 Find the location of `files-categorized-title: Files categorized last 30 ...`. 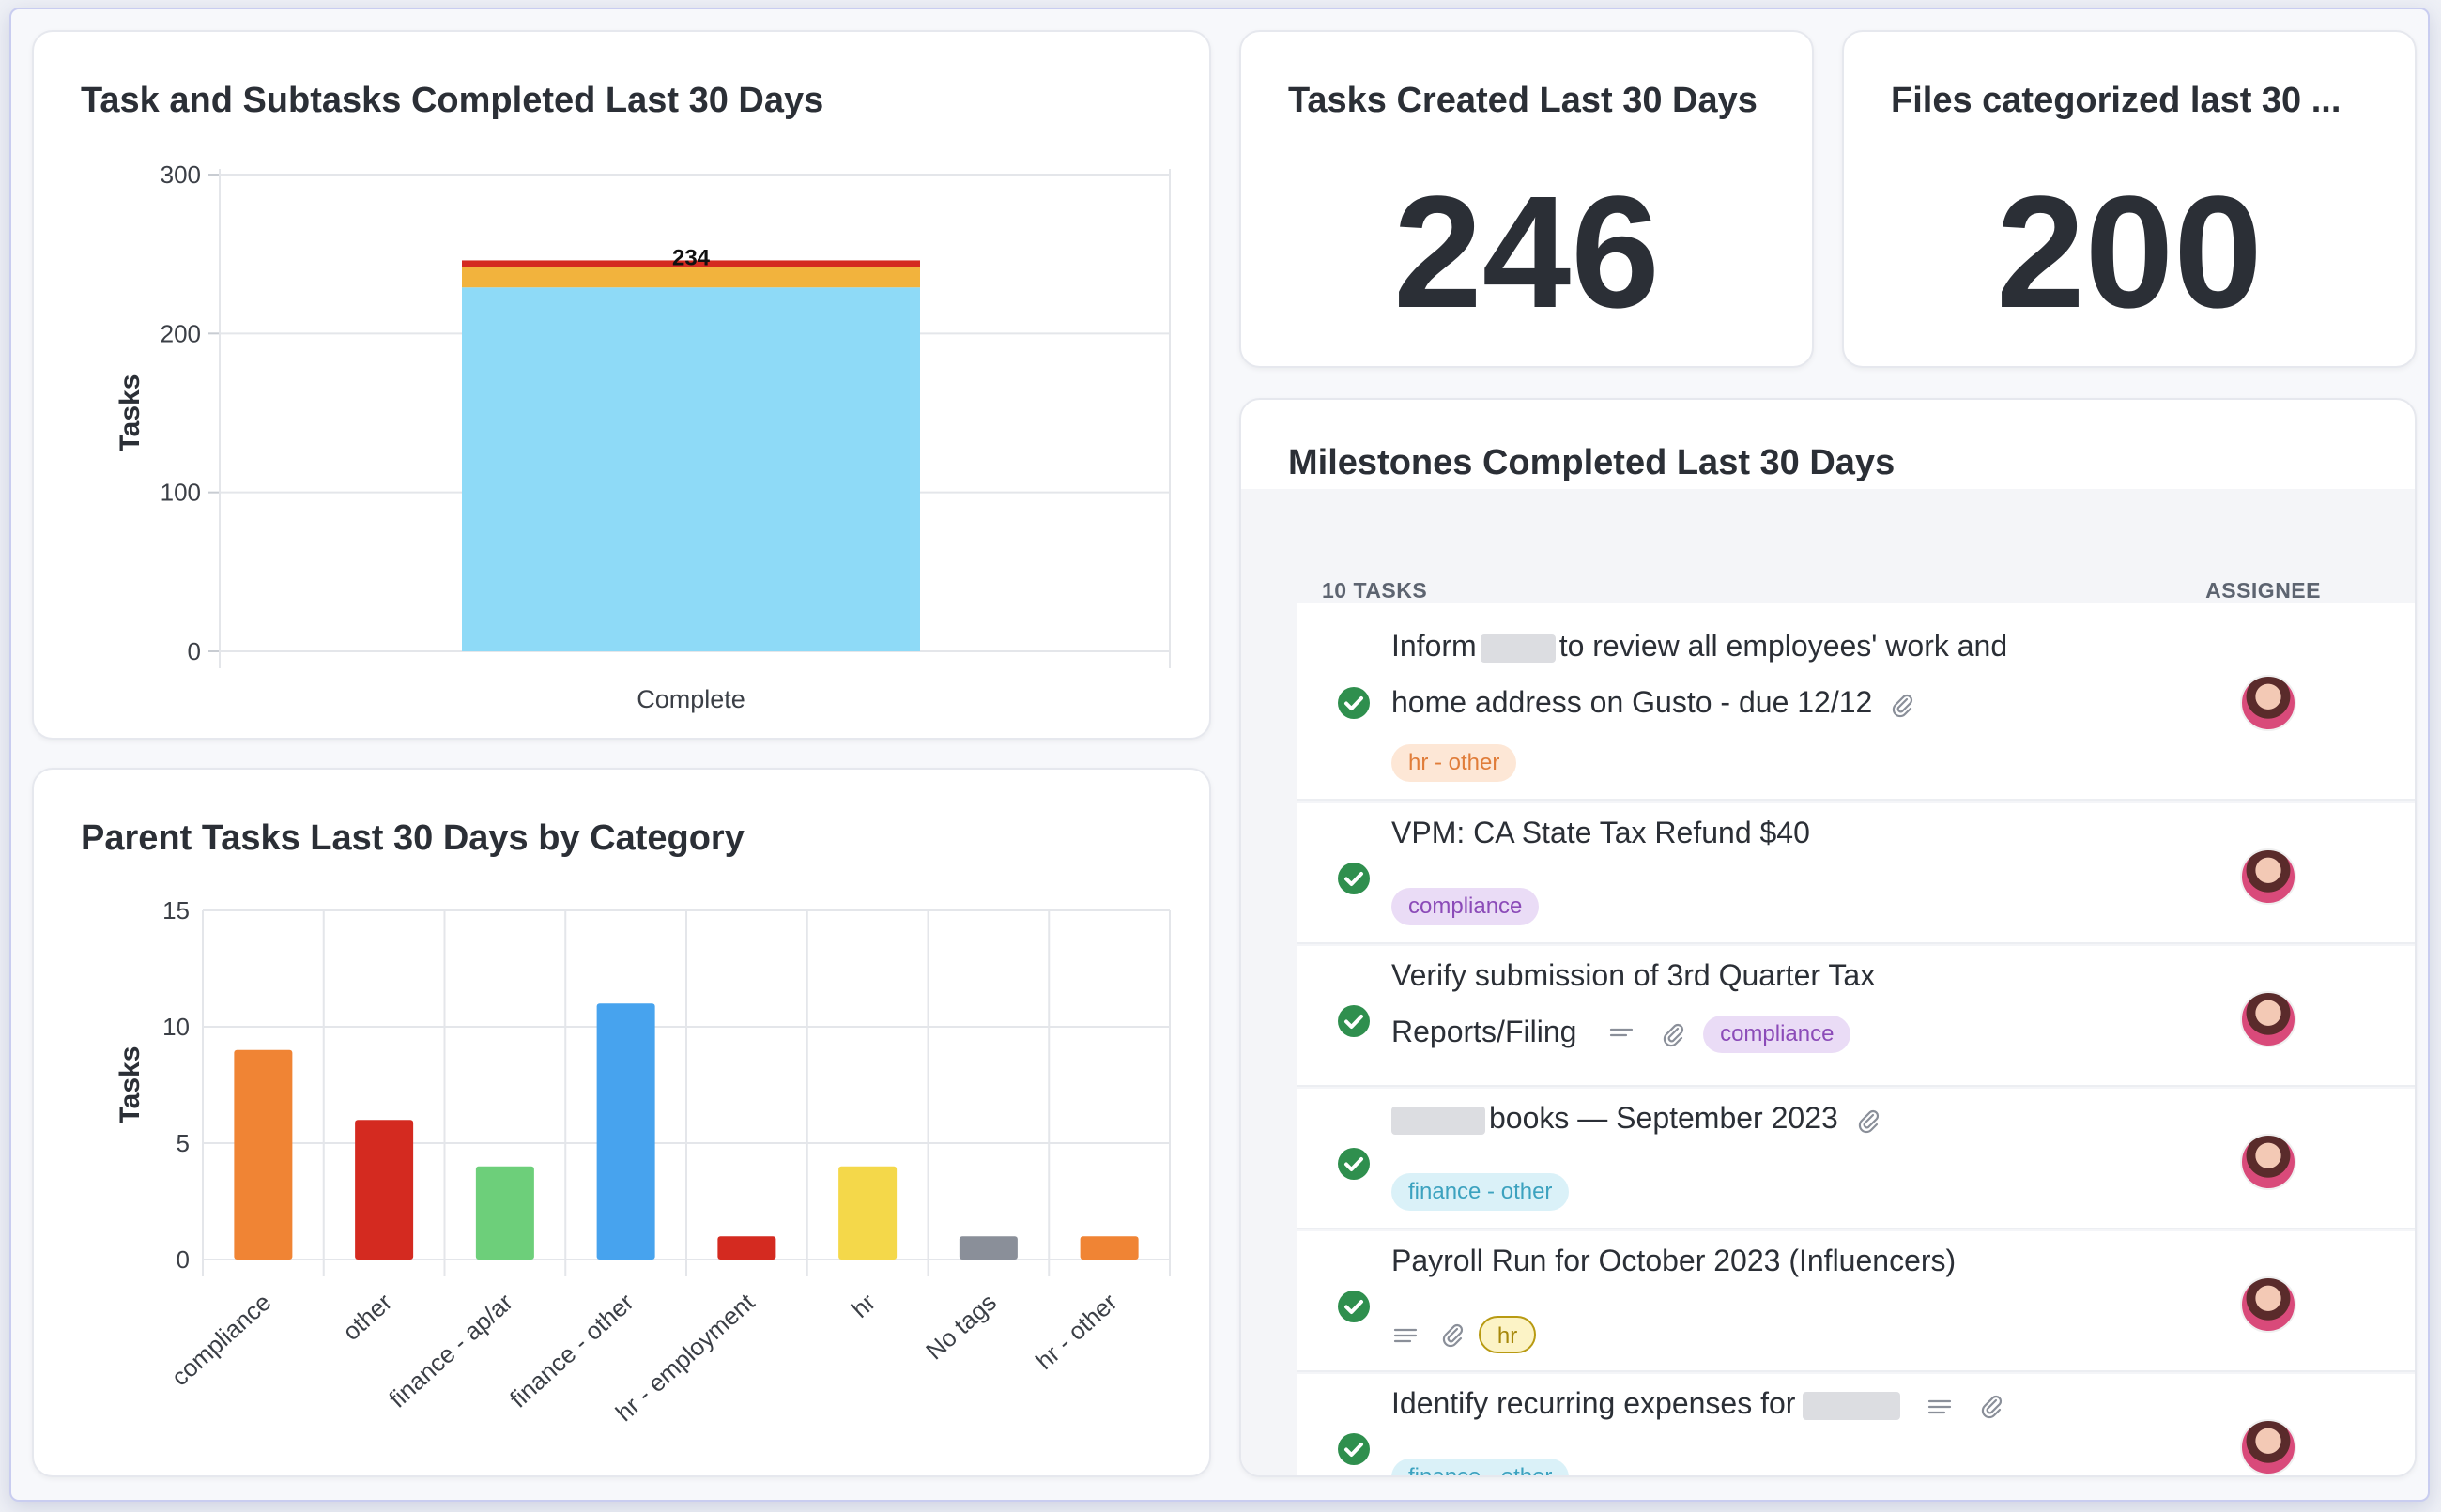

files-categorized-title: Files categorized last 30 ... is located at coordinates (2116, 100).